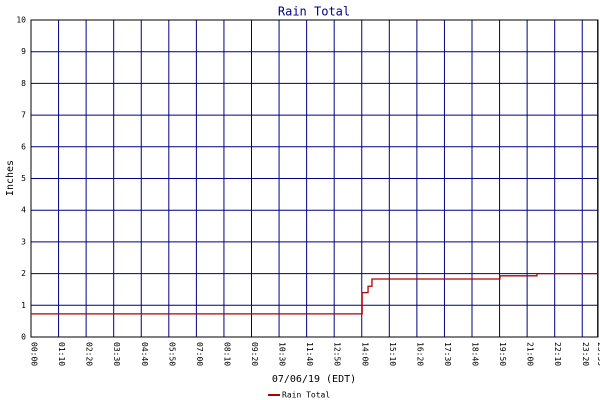 This screenshot has height=400, width=600. What do you see at coordinates (392, 354) in the screenshot?
I see `x-tick-label: 15:10` at bounding box center [392, 354].